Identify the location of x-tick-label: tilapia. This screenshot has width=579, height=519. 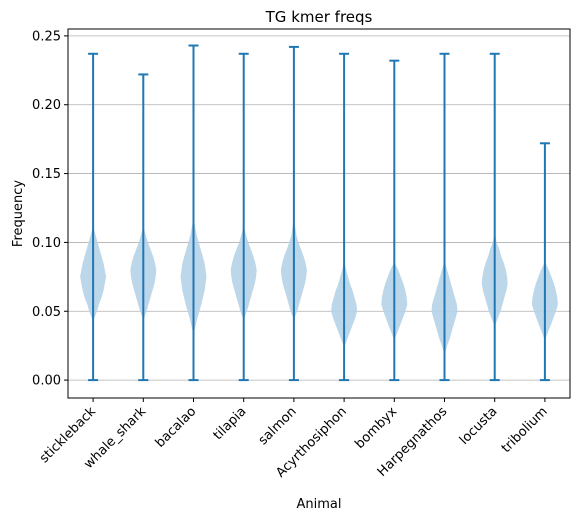
(230, 423).